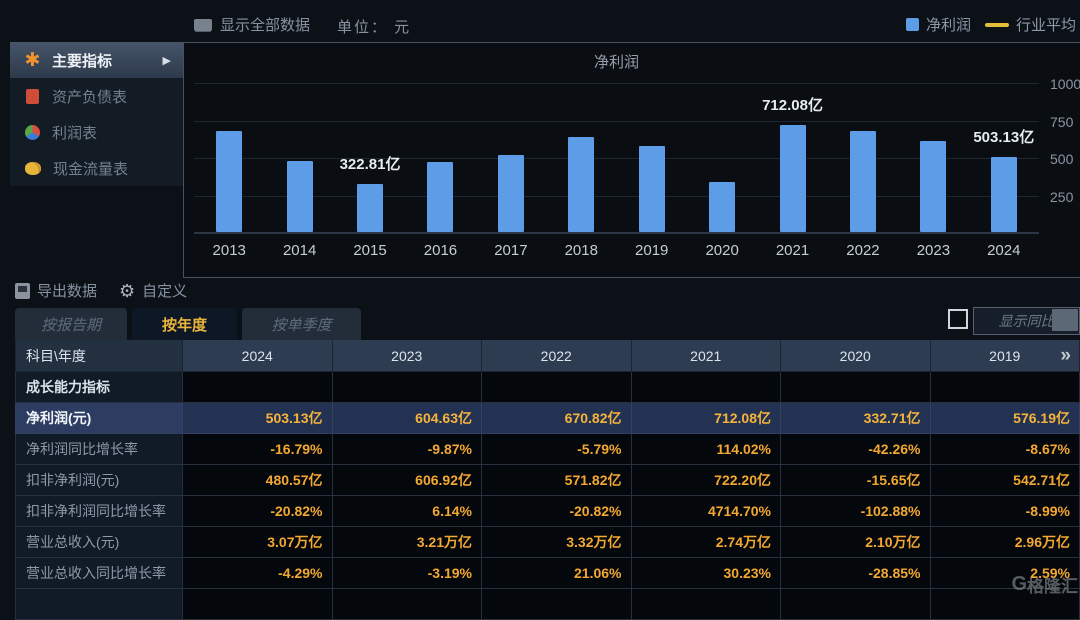  I want to click on row-label-cell, so click(99, 604).